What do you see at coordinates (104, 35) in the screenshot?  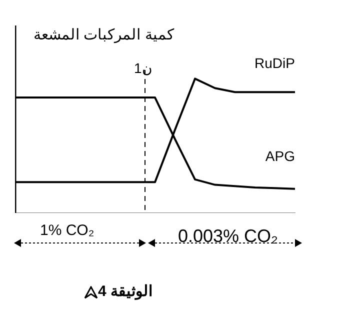 I see `y-axis-title: كمية المركبات المشعة` at bounding box center [104, 35].